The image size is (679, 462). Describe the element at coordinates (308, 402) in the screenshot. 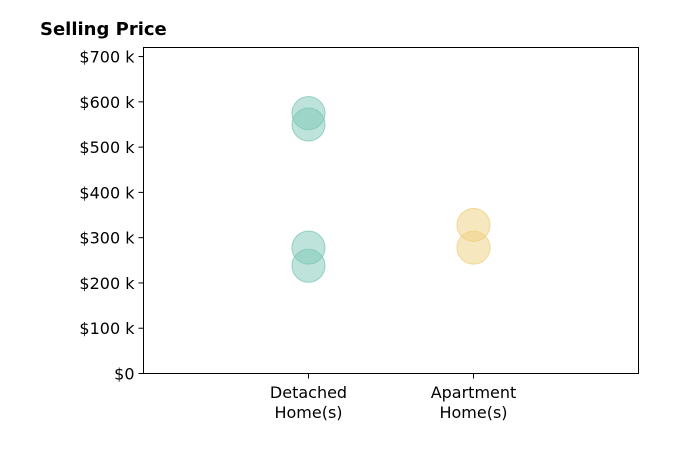

I see `x-tick-label: Detached Home(s)` at that location.